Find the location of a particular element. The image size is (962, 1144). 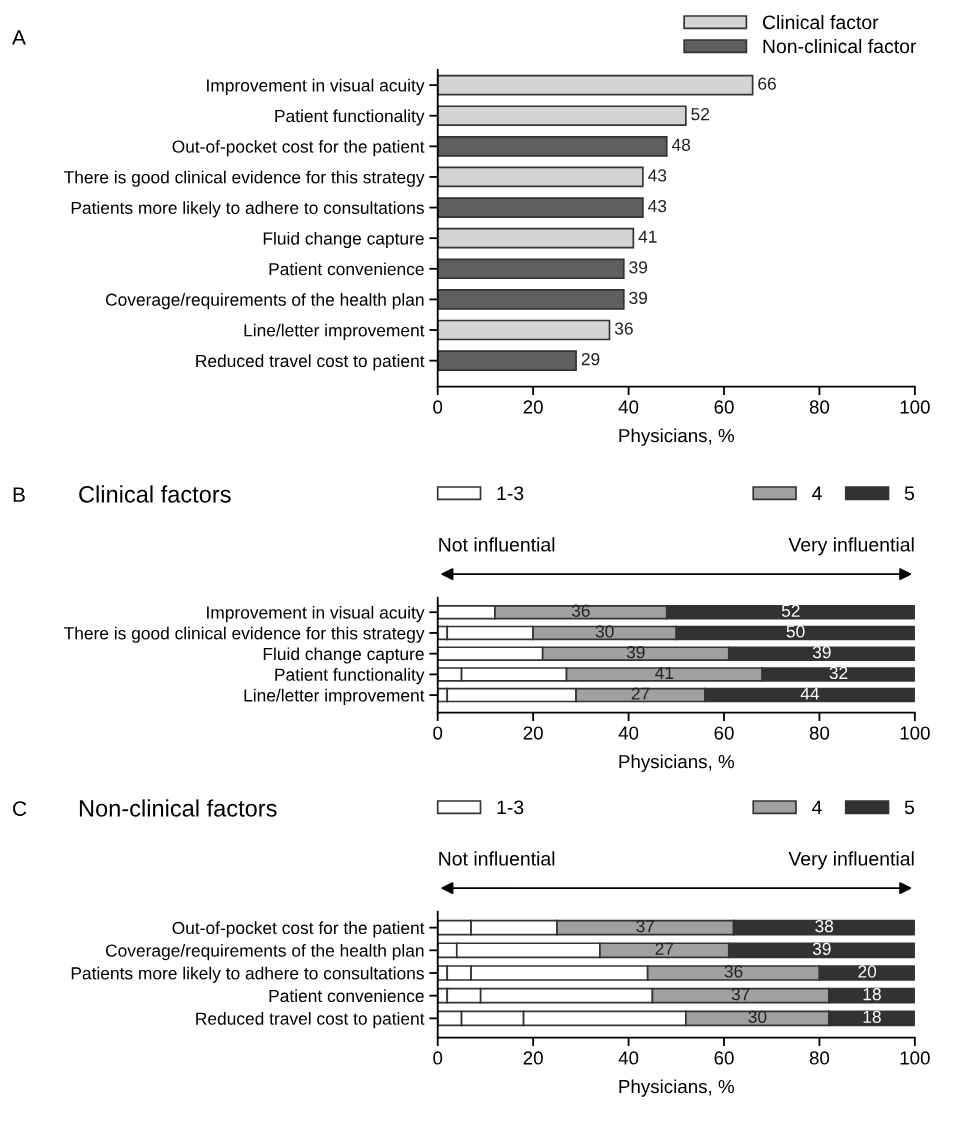

text: B is located at coordinates (19, 494).